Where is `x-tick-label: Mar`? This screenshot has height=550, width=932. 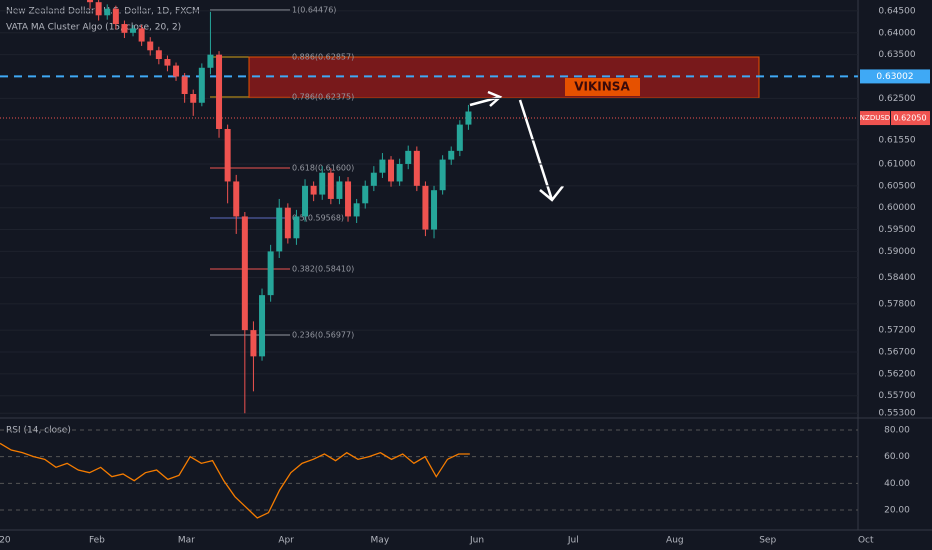 x-tick-label: Mar is located at coordinates (186, 541).